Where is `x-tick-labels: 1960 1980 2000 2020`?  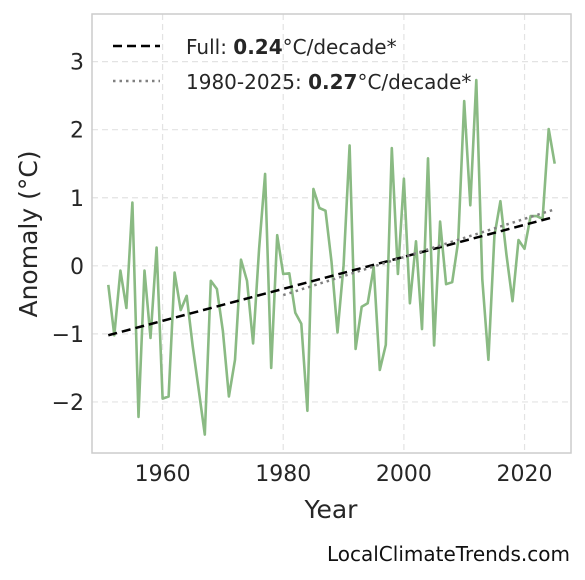 x-tick-labels: 1960 1980 2000 2020 is located at coordinates (344, 474).